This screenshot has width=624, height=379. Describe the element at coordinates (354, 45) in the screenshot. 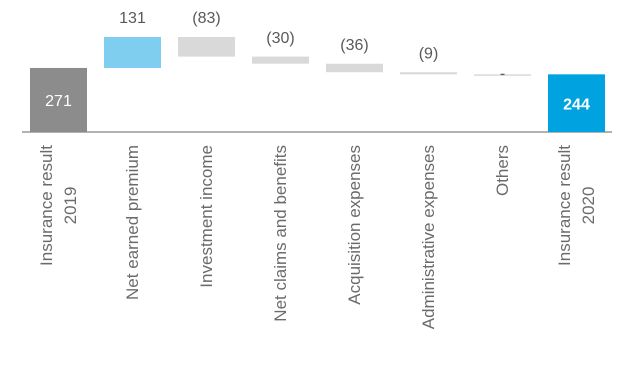

I see `value-label: (36)` at that location.